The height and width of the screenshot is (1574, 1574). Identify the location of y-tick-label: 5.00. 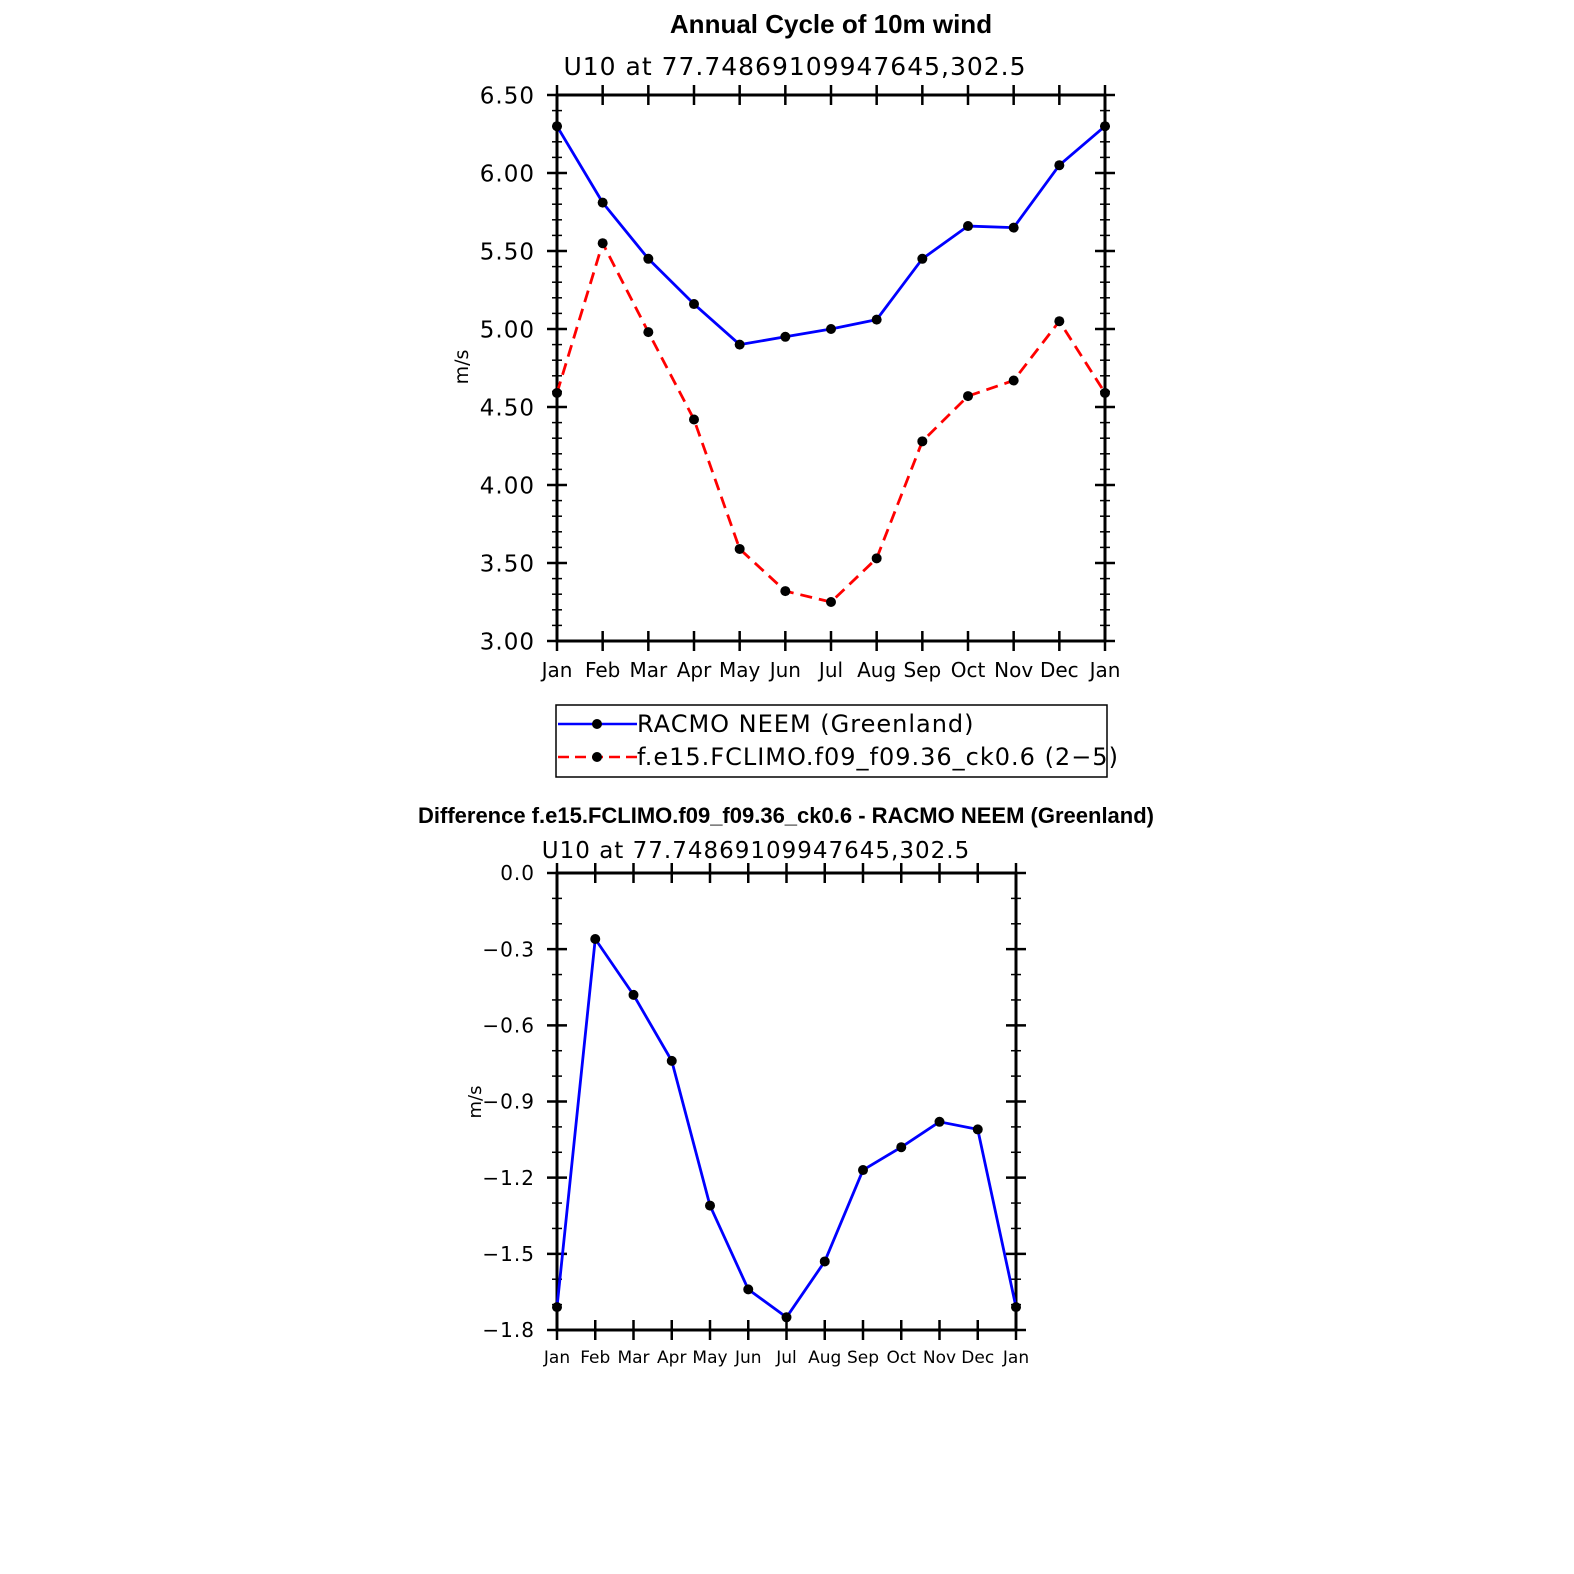
(507, 330).